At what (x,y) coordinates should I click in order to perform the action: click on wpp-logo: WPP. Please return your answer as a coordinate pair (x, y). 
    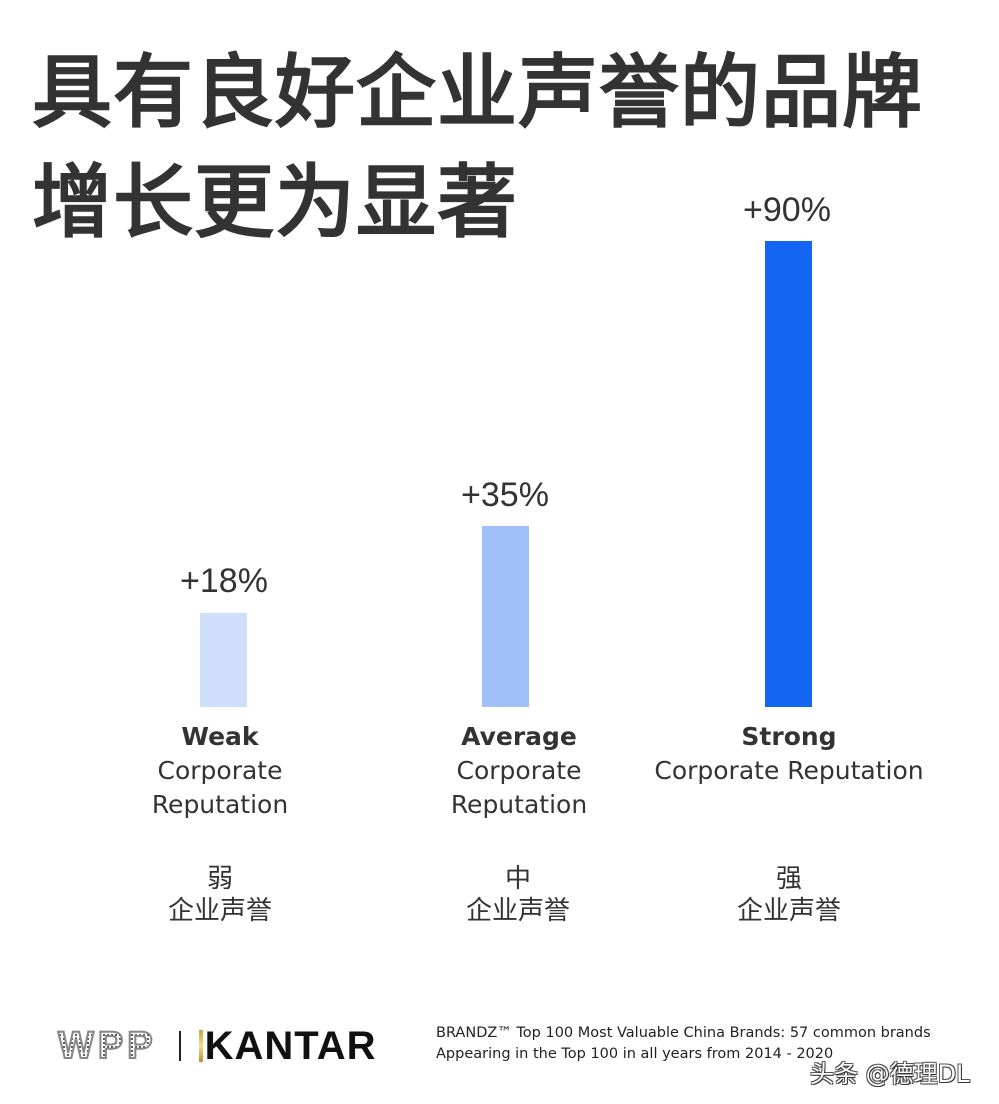
    Looking at the image, I should click on (107, 1046).